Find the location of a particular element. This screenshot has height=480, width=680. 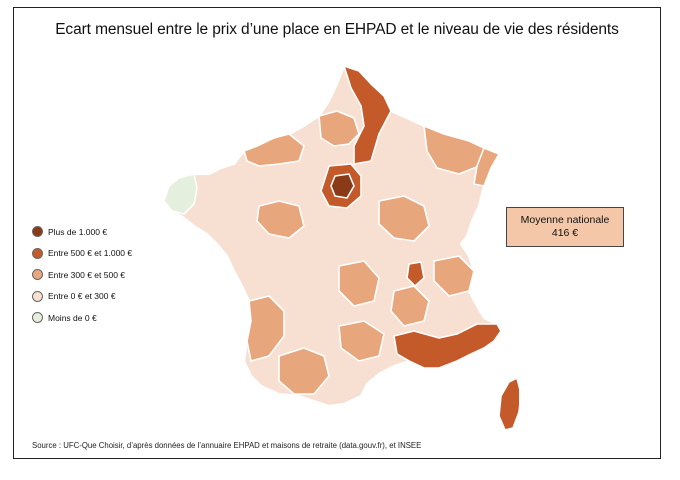

region-burgundy is located at coordinates (404, 218).